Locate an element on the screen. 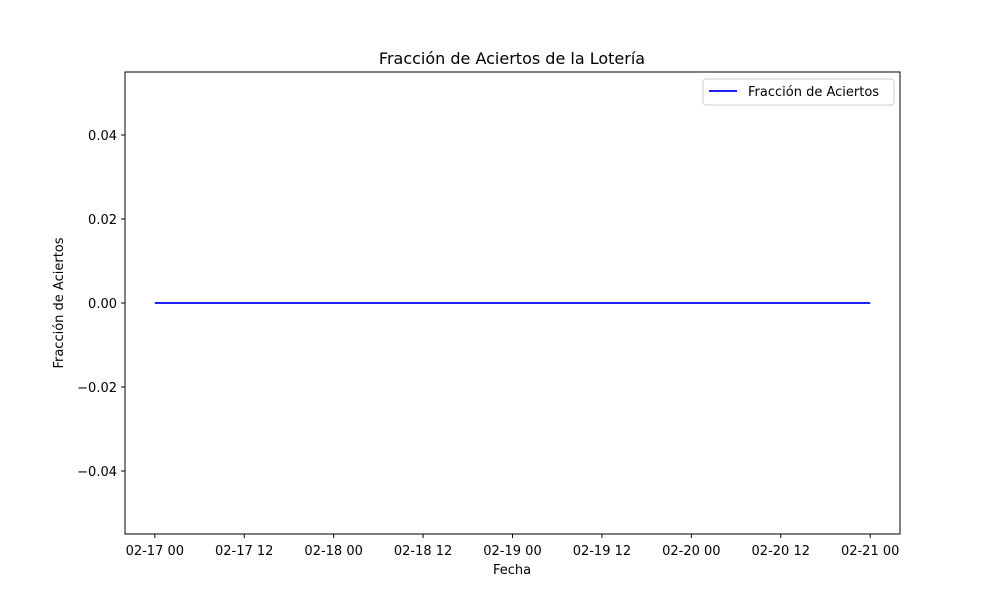 This screenshot has width=1000, height=600. y-tick-label: 0.02 is located at coordinates (102, 220).